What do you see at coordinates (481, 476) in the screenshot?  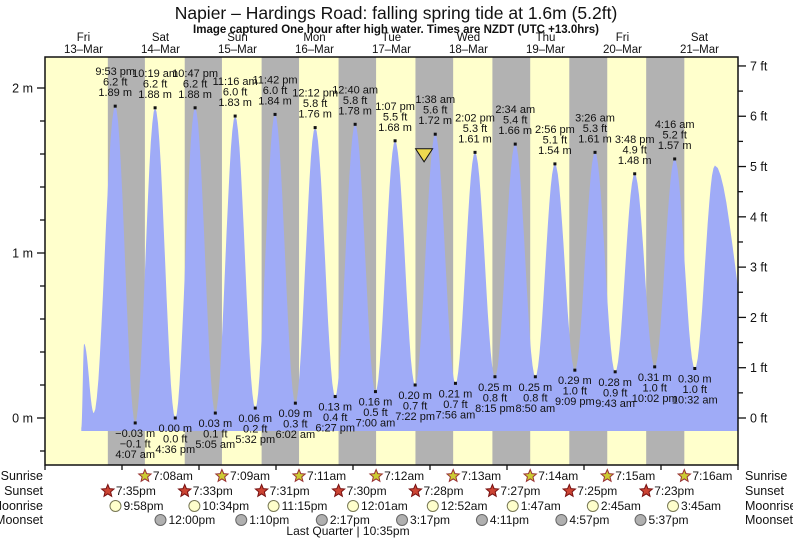 I see `sunrise-time: 7:13am` at bounding box center [481, 476].